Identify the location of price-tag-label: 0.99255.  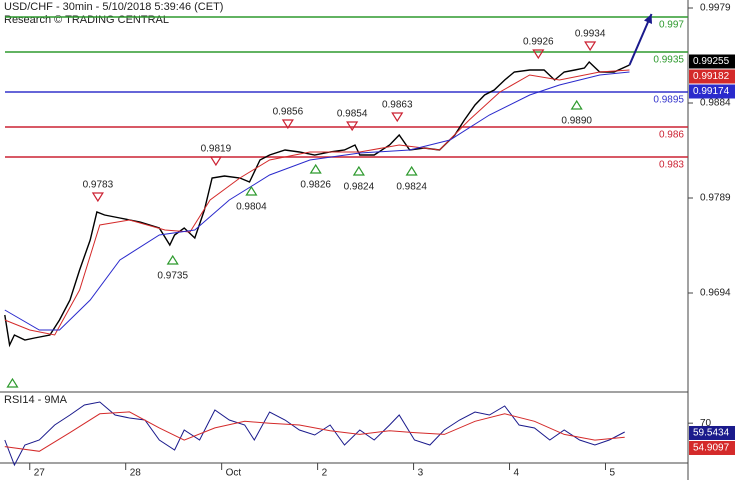
(711, 61).